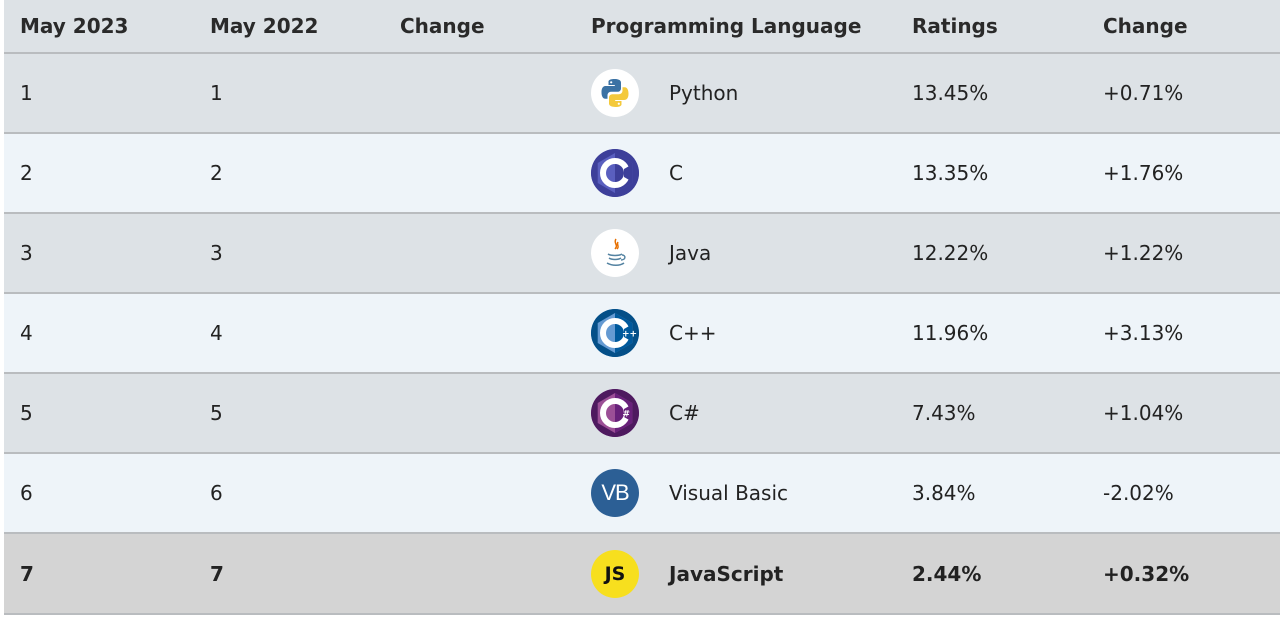 This screenshot has height=617, width=1280. What do you see at coordinates (735, 333) in the screenshot?
I see `language-cell: ++ C++` at bounding box center [735, 333].